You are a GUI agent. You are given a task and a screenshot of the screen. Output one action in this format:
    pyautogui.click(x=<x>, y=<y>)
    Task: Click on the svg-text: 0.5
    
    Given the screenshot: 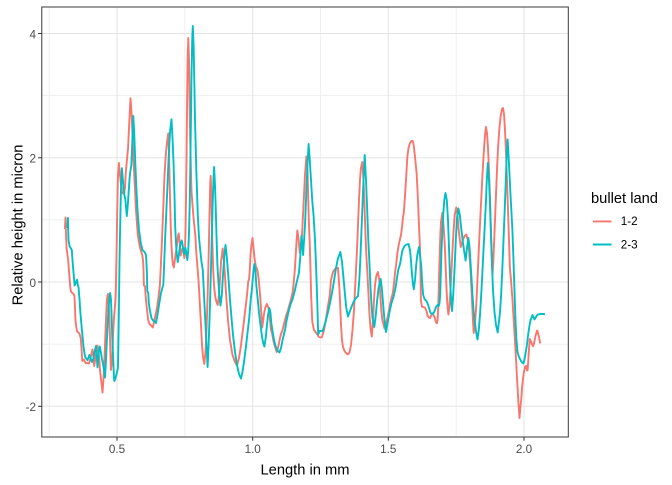 What is the action you would take?
    pyautogui.click(x=117, y=449)
    